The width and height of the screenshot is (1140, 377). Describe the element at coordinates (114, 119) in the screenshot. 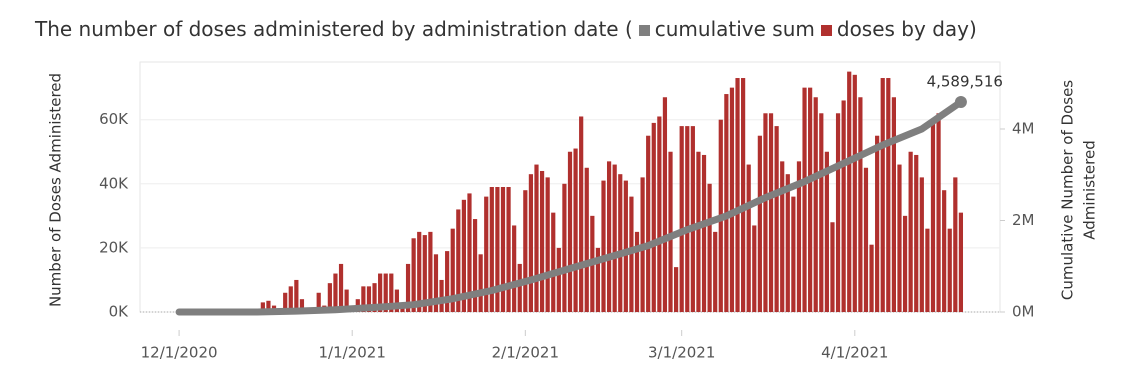

I see `y-tick-label: 60K` at that location.